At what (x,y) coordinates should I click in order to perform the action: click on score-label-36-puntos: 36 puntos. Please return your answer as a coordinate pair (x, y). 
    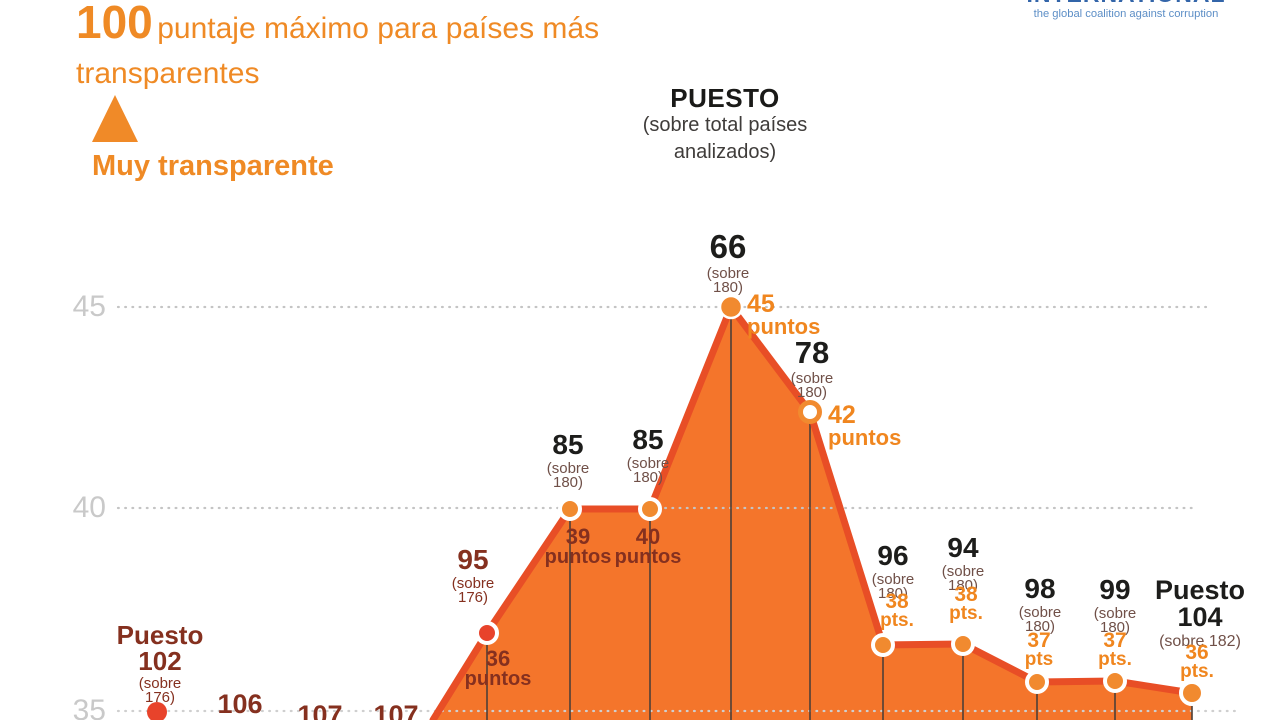
    Looking at the image, I should click on (498, 668).